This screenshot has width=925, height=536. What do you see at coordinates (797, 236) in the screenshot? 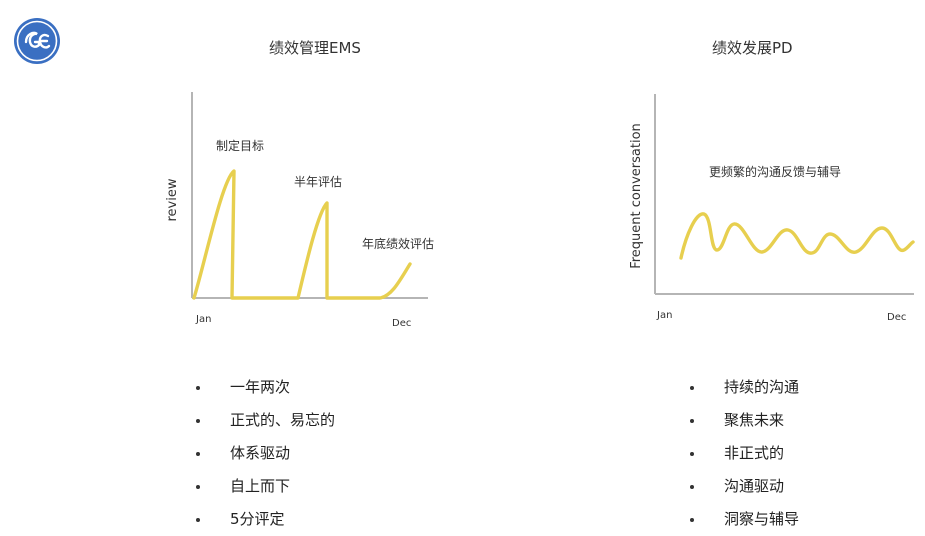
I see `pd-conversation-series-line` at bounding box center [797, 236].